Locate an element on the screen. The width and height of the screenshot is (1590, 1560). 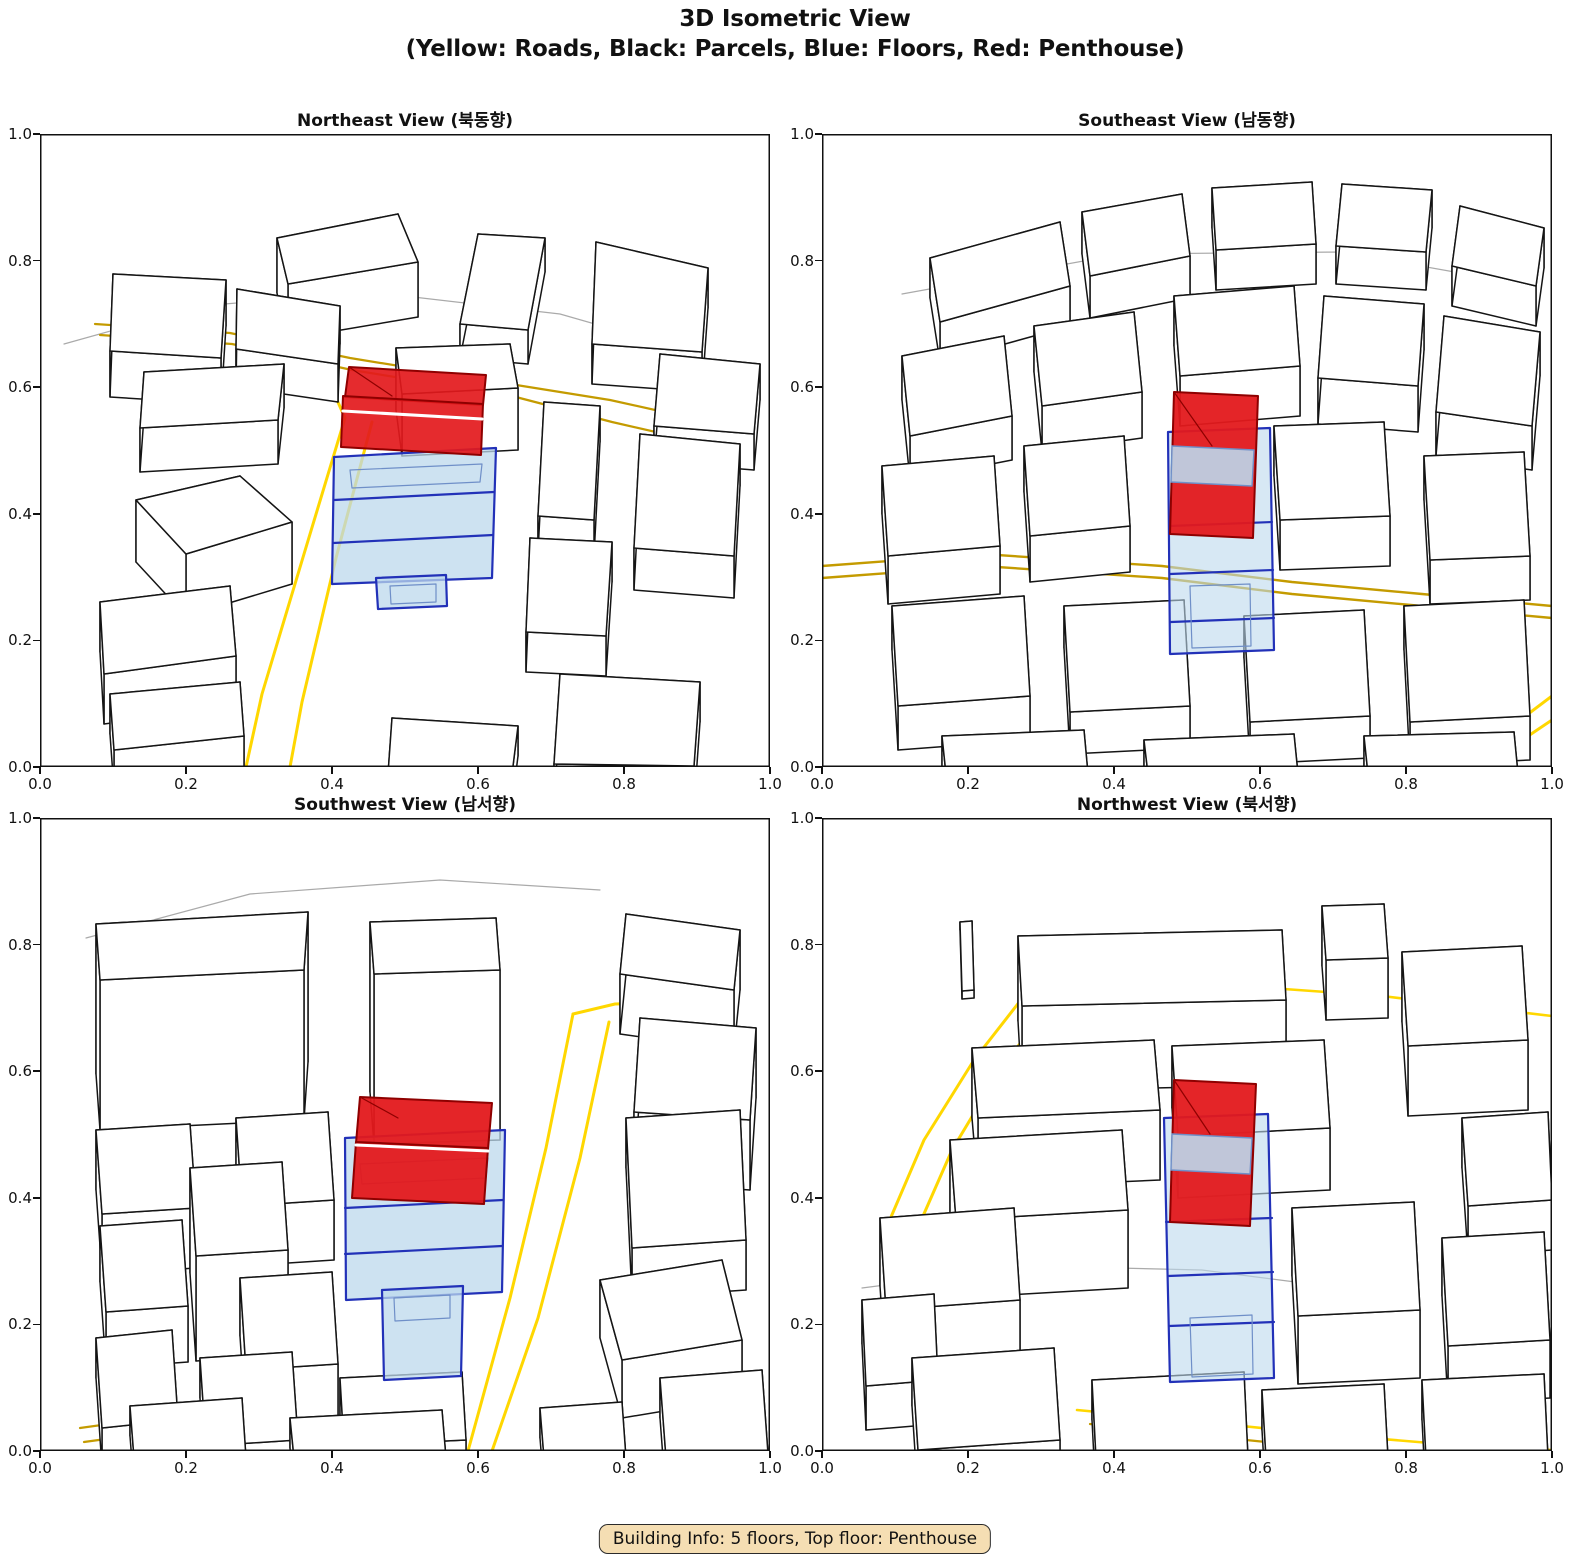
context-line is located at coordinates (343, 909).